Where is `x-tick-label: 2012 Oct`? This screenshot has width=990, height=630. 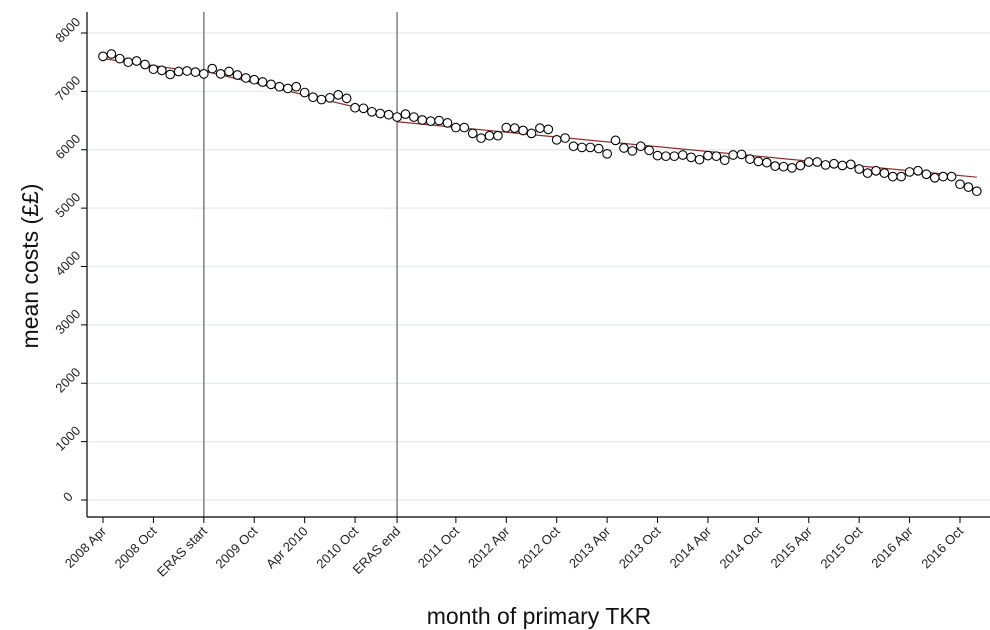 x-tick-label: 2012 Oct is located at coordinates (539, 547).